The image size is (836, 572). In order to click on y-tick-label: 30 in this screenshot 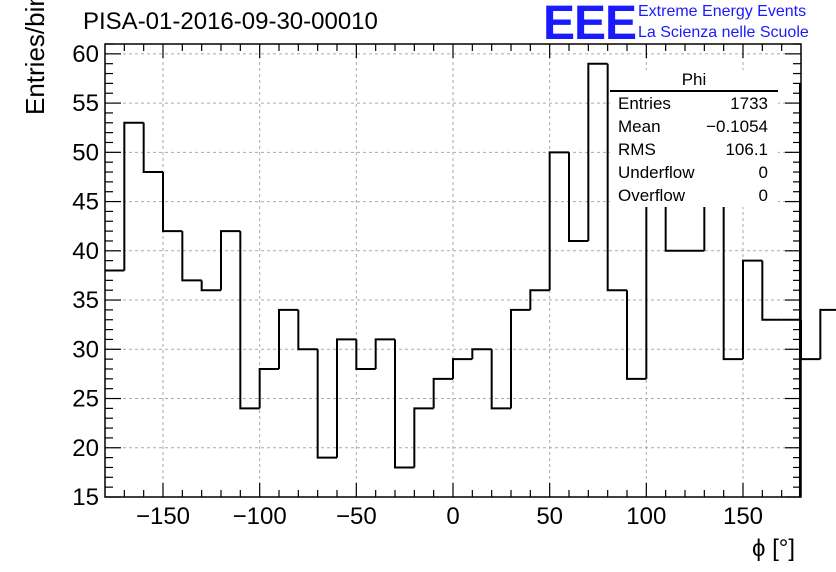, I will do `click(85, 349)`.